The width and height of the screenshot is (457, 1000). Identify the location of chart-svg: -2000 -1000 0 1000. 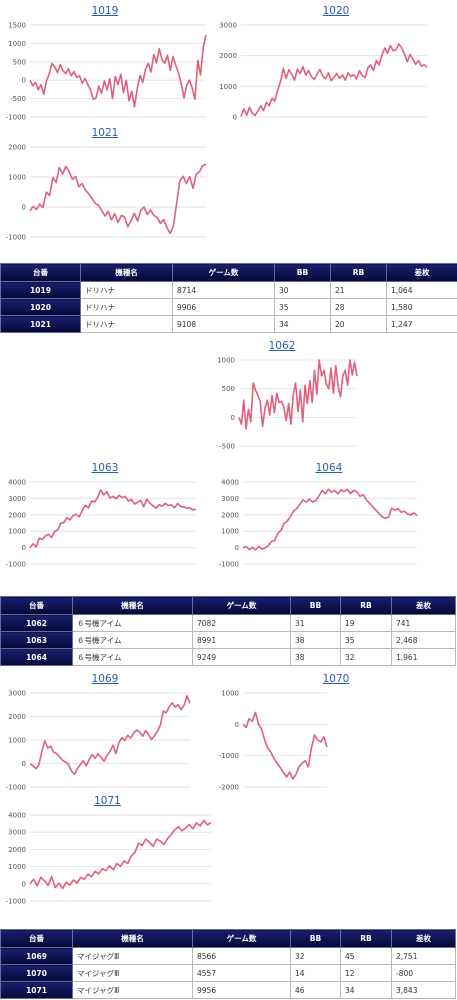
(273, 741).